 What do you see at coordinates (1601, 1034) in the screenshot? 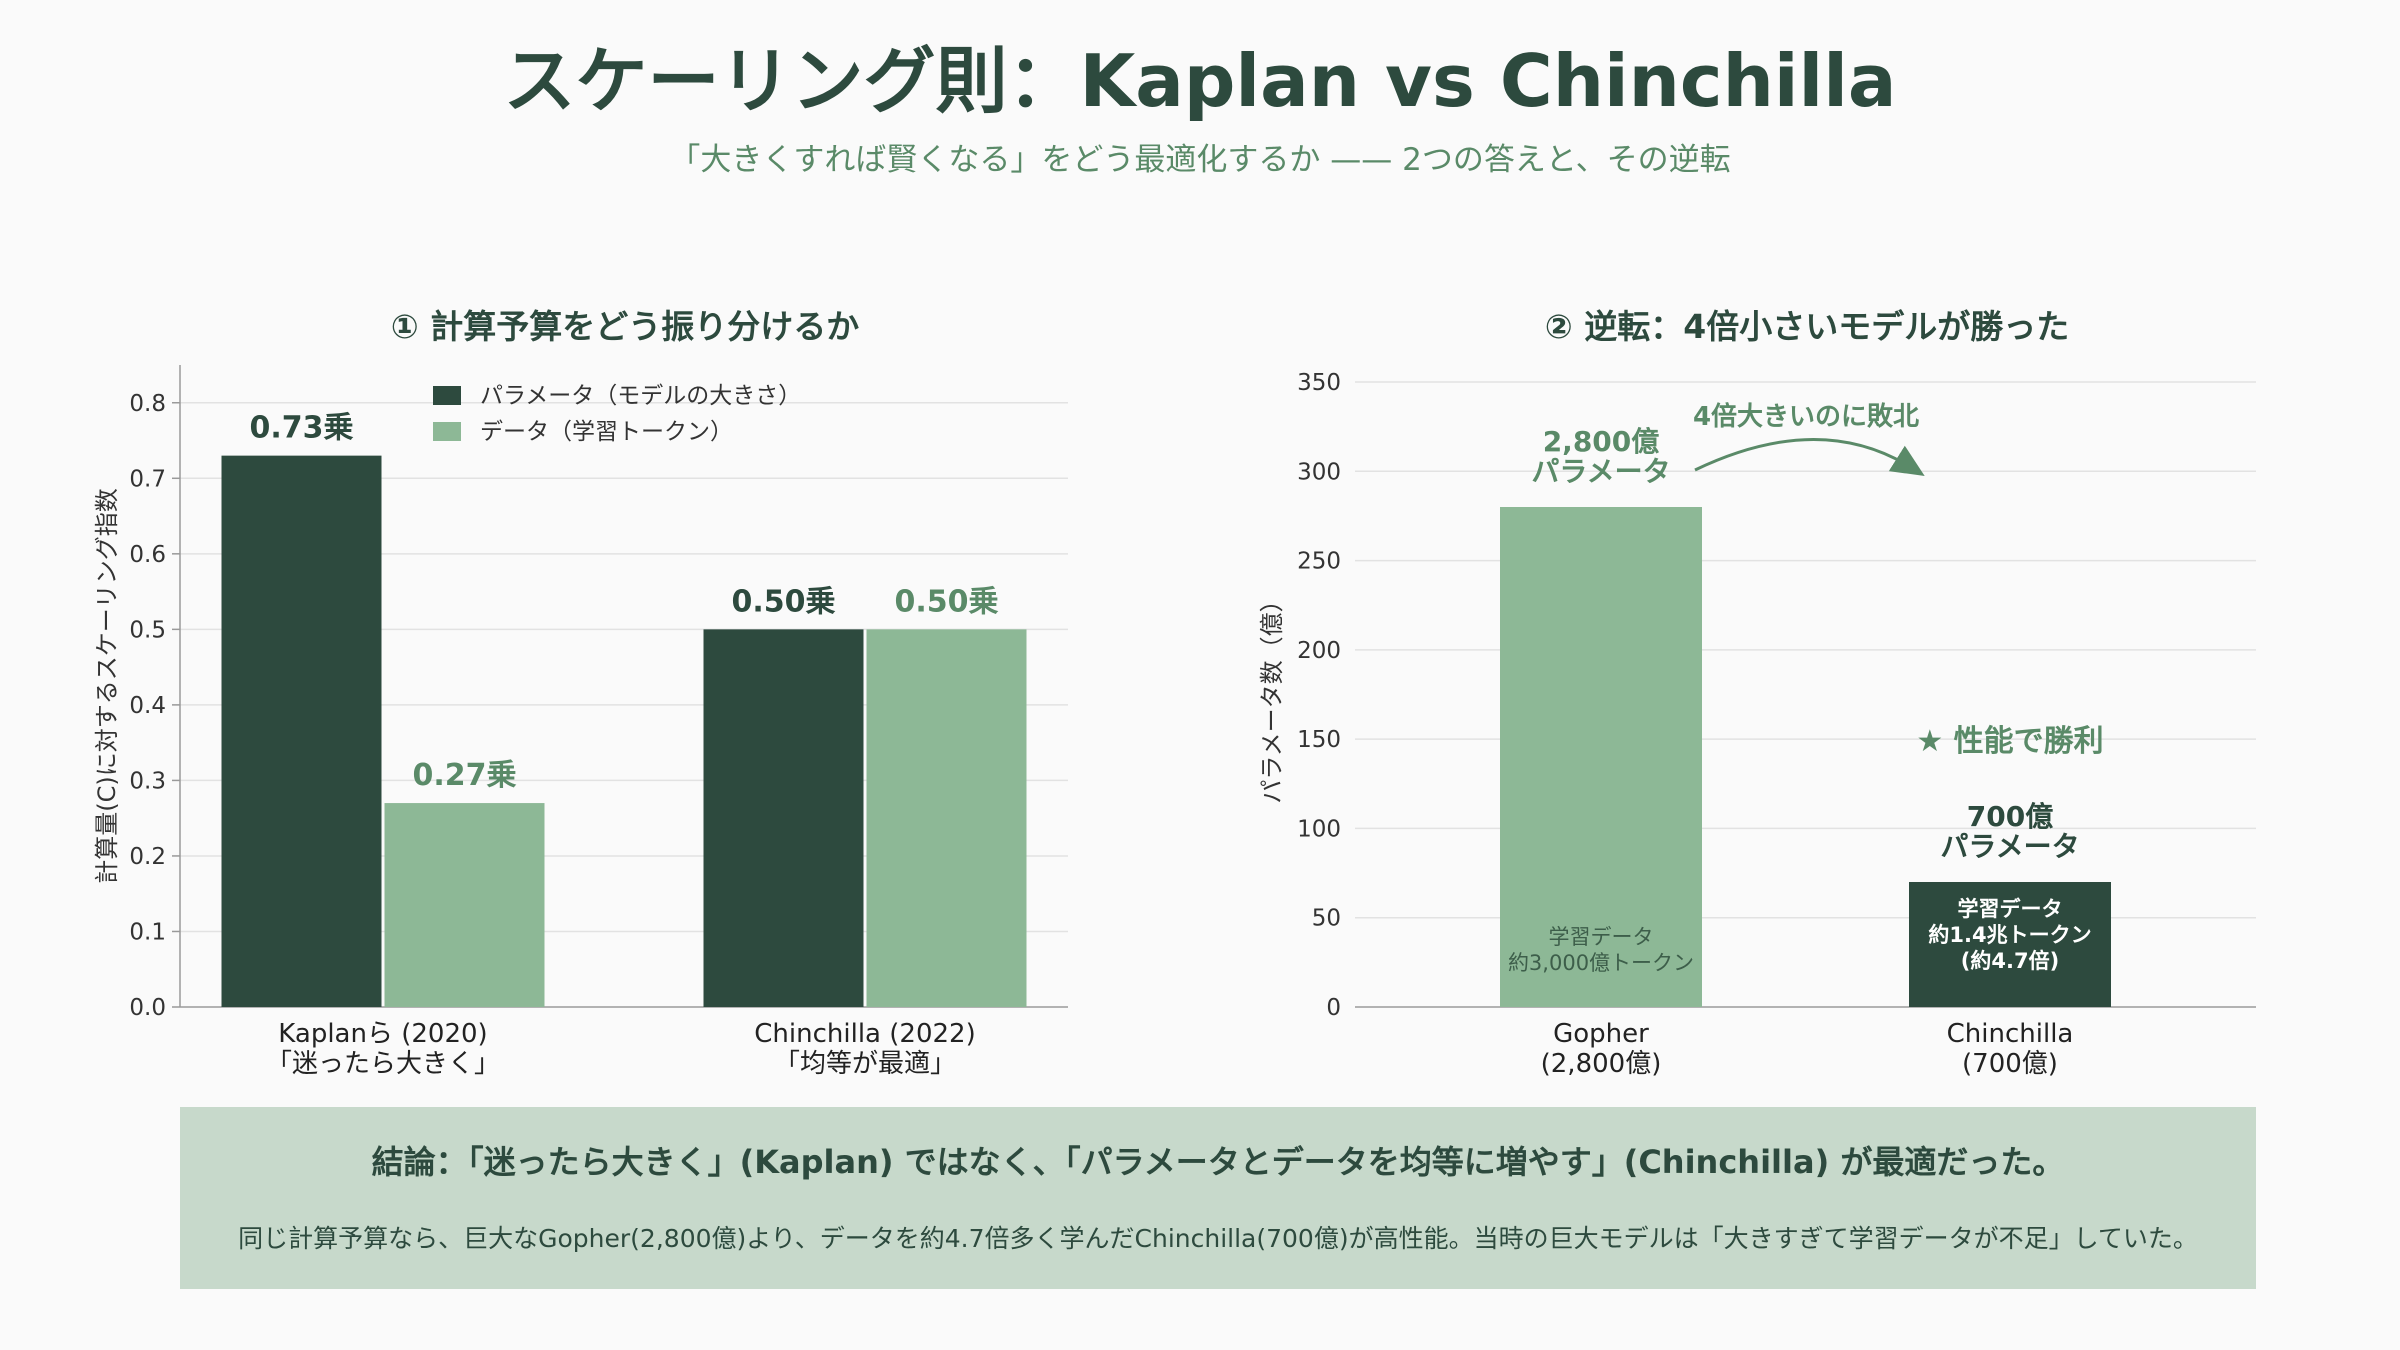
I see `chart2-xtick-label: Gopher` at bounding box center [1601, 1034].